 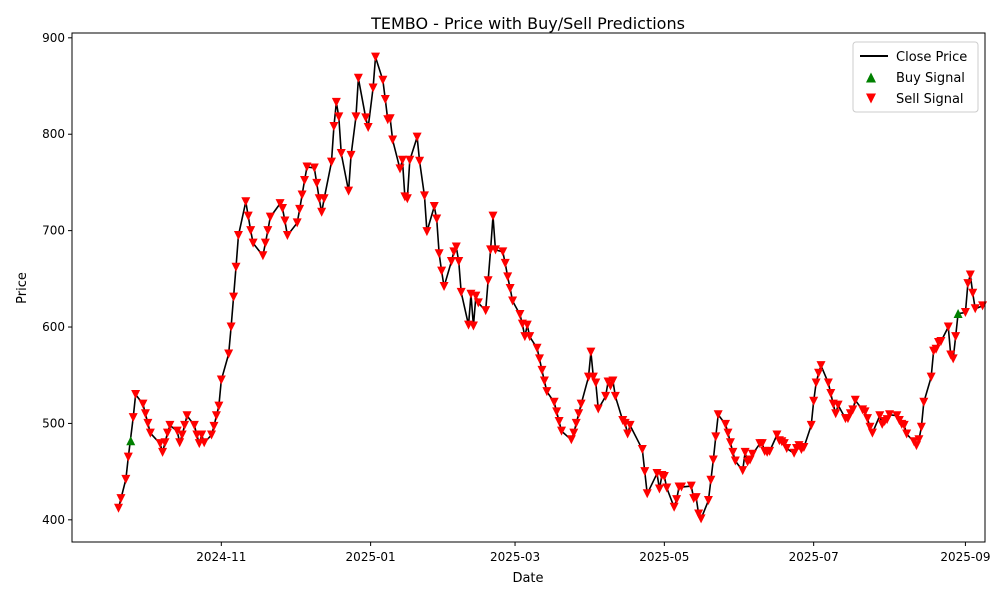 What do you see at coordinates (22, 288) in the screenshot?
I see `y-axis-label: Price` at bounding box center [22, 288].